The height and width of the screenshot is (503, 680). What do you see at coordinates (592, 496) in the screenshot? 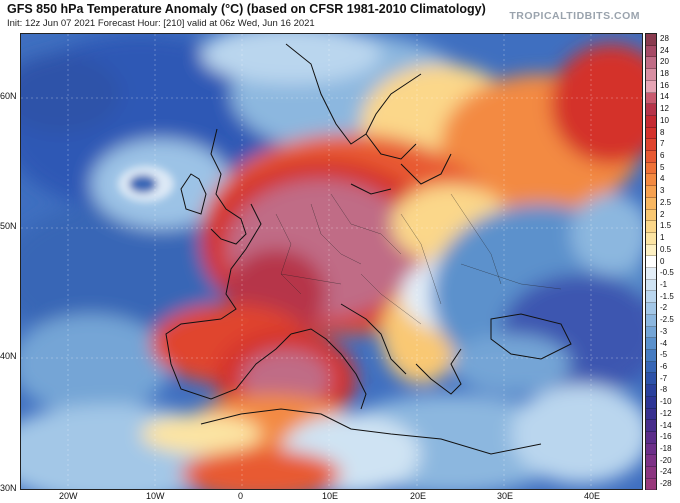
I see `lon-label: 40E` at bounding box center [592, 496].